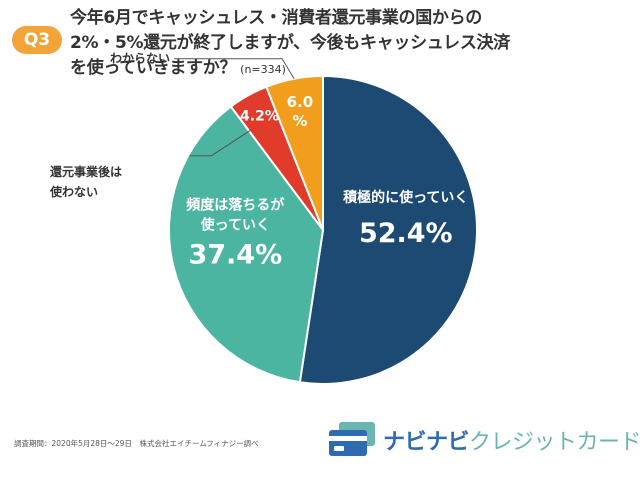 The height and width of the screenshot is (480, 640). What do you see at coordinates (259, 116) in the screenshot?
I see `slice-3-value: 4.2%` at bounding box center [259, 116].